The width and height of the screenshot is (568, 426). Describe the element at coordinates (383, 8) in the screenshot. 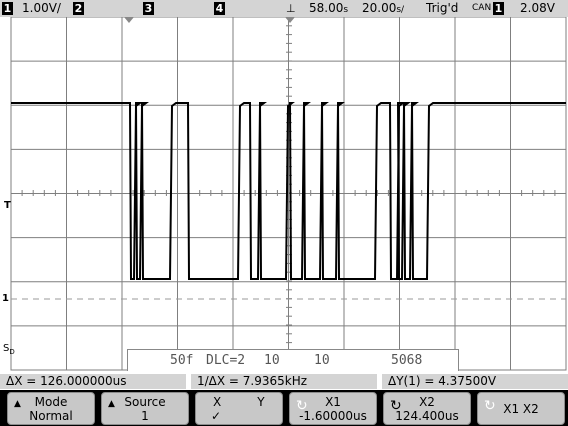

I see `timebase-scale: 20.00s/` at that location.